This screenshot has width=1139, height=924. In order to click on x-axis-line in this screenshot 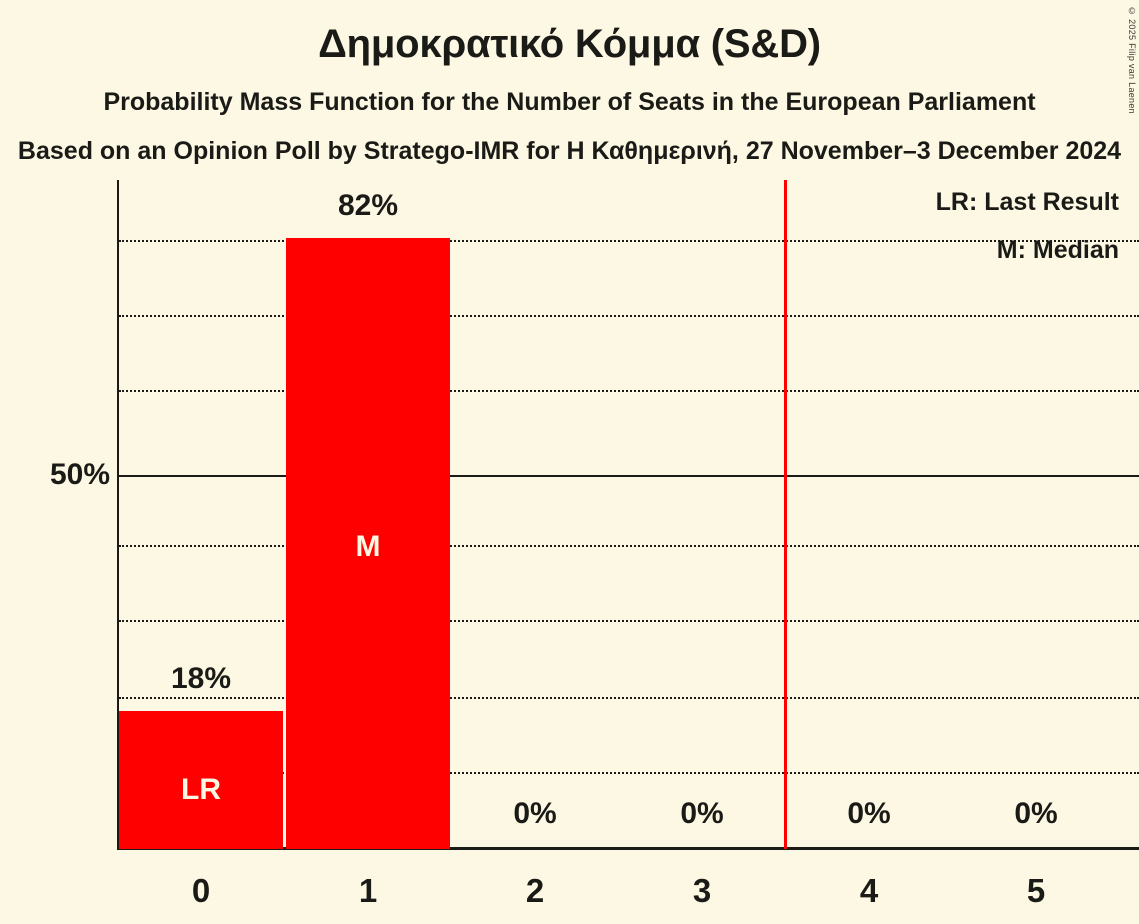, I will do `click(628, 848)`.